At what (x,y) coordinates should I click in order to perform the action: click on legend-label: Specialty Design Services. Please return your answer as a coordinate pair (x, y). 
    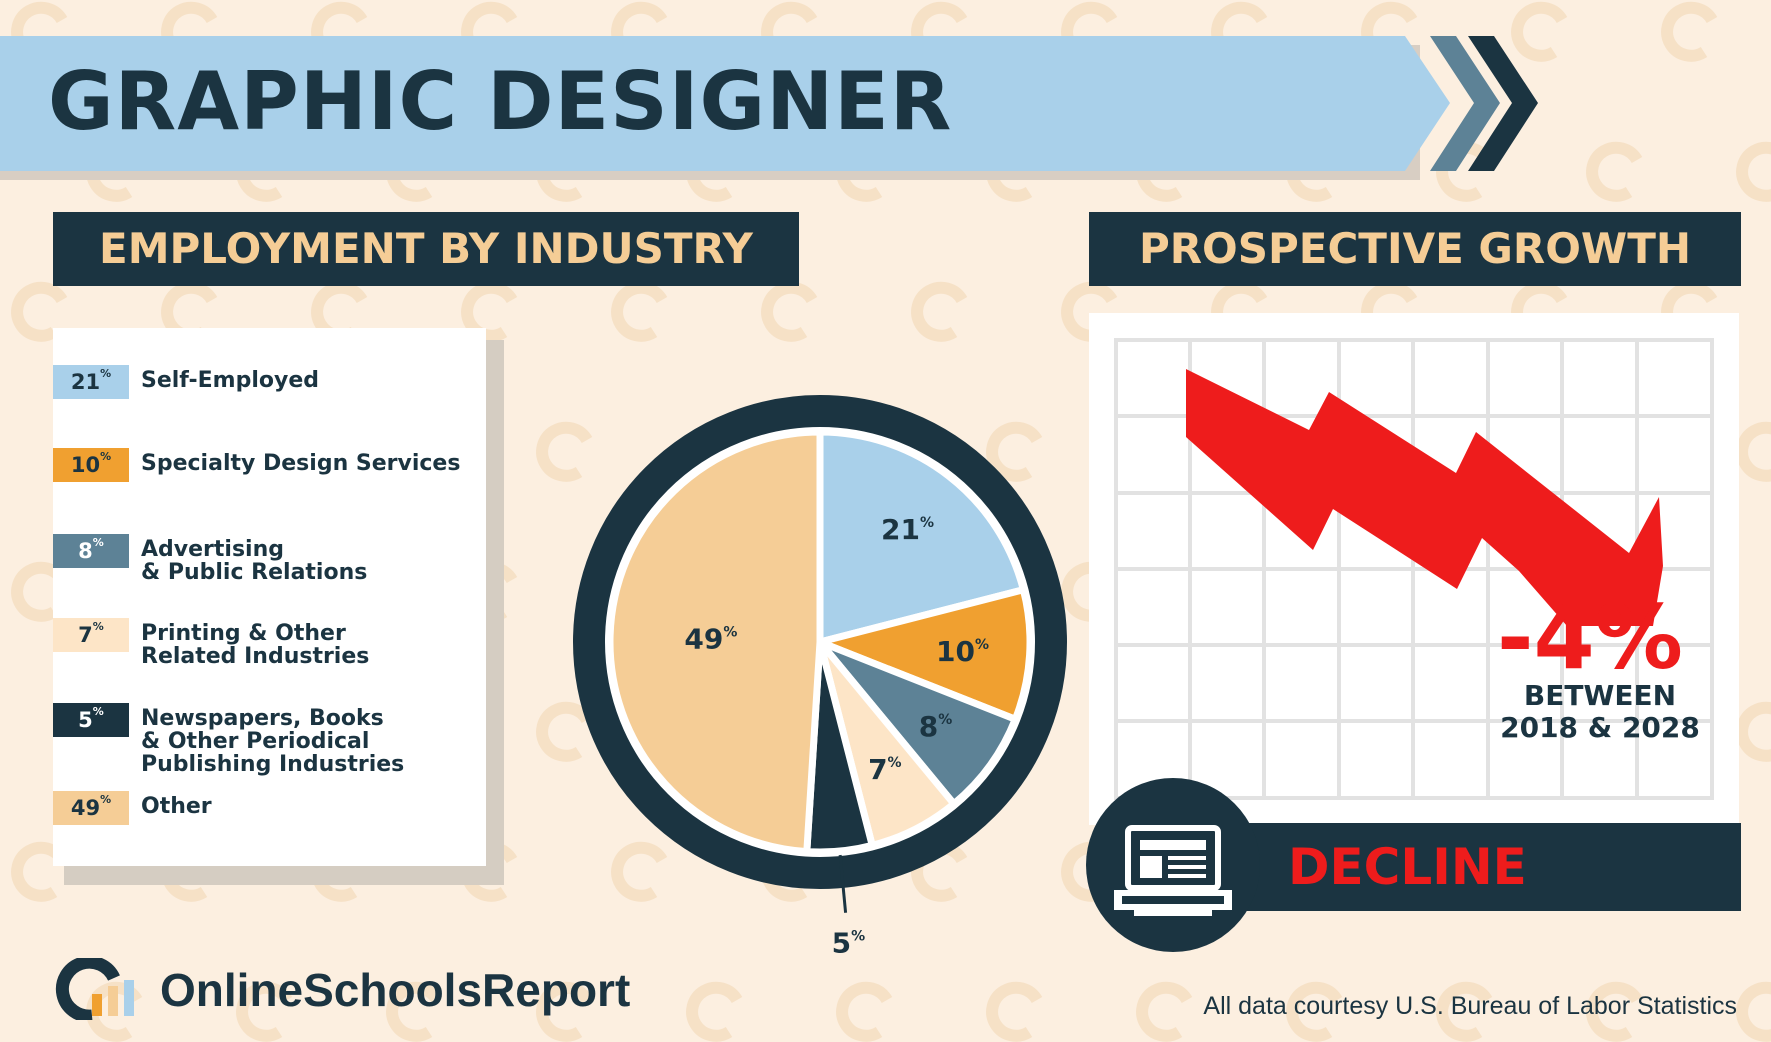
    Looking at the image, I should click on (301, 463).